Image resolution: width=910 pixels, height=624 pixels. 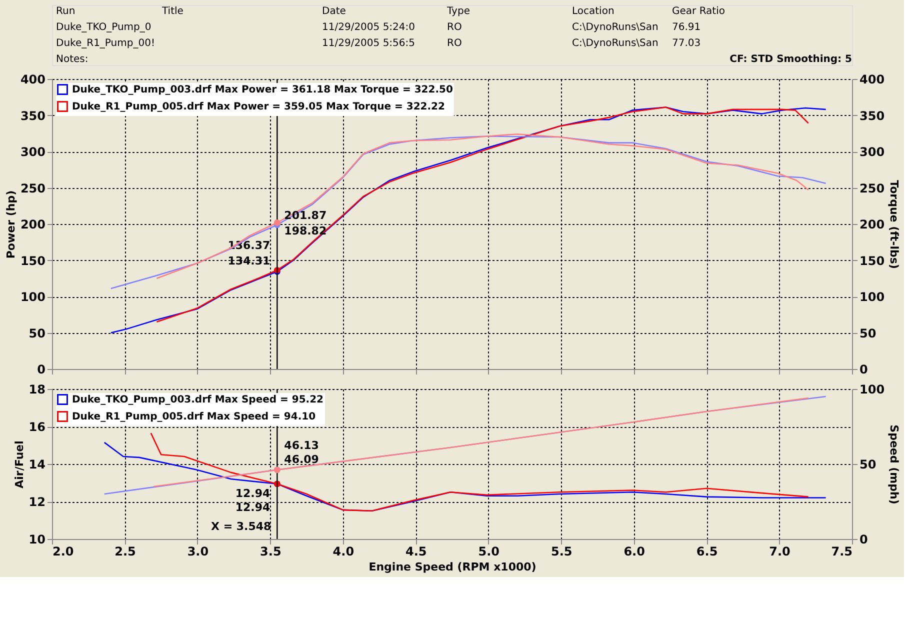 I want to click on ref-line-label: X = 3.548, so click(x=241, y=526).